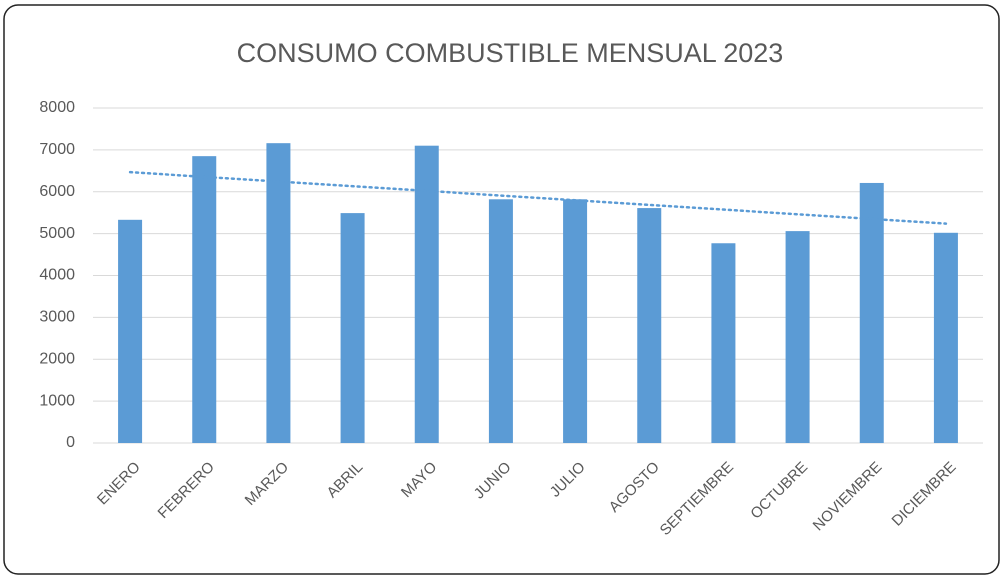 Image resolution: width=1003 pixels, height=578 pixels. What do you see at coordinates (57, 233) in the screenshot?
I see `y-tick-label: 5000` at bounding box center [57, 233].